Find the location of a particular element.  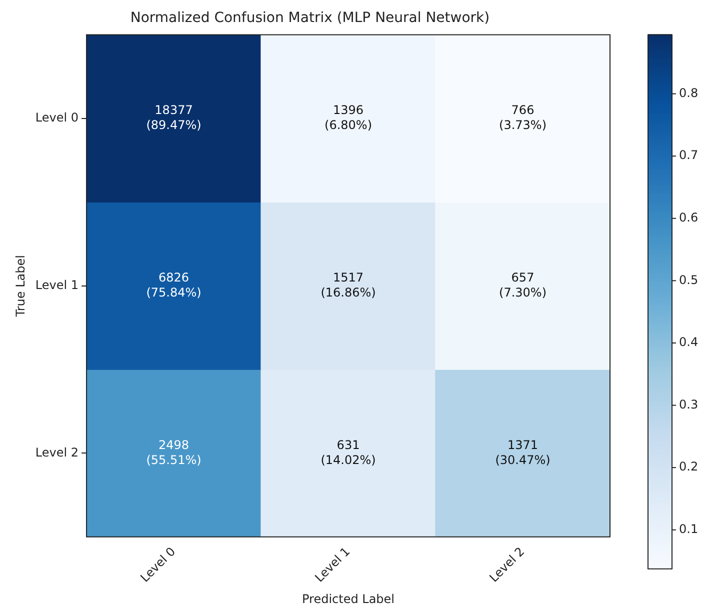

chart-title: Normalized Confusion Matrix (MLP Neural Network) is located at coordinates (310, 18).